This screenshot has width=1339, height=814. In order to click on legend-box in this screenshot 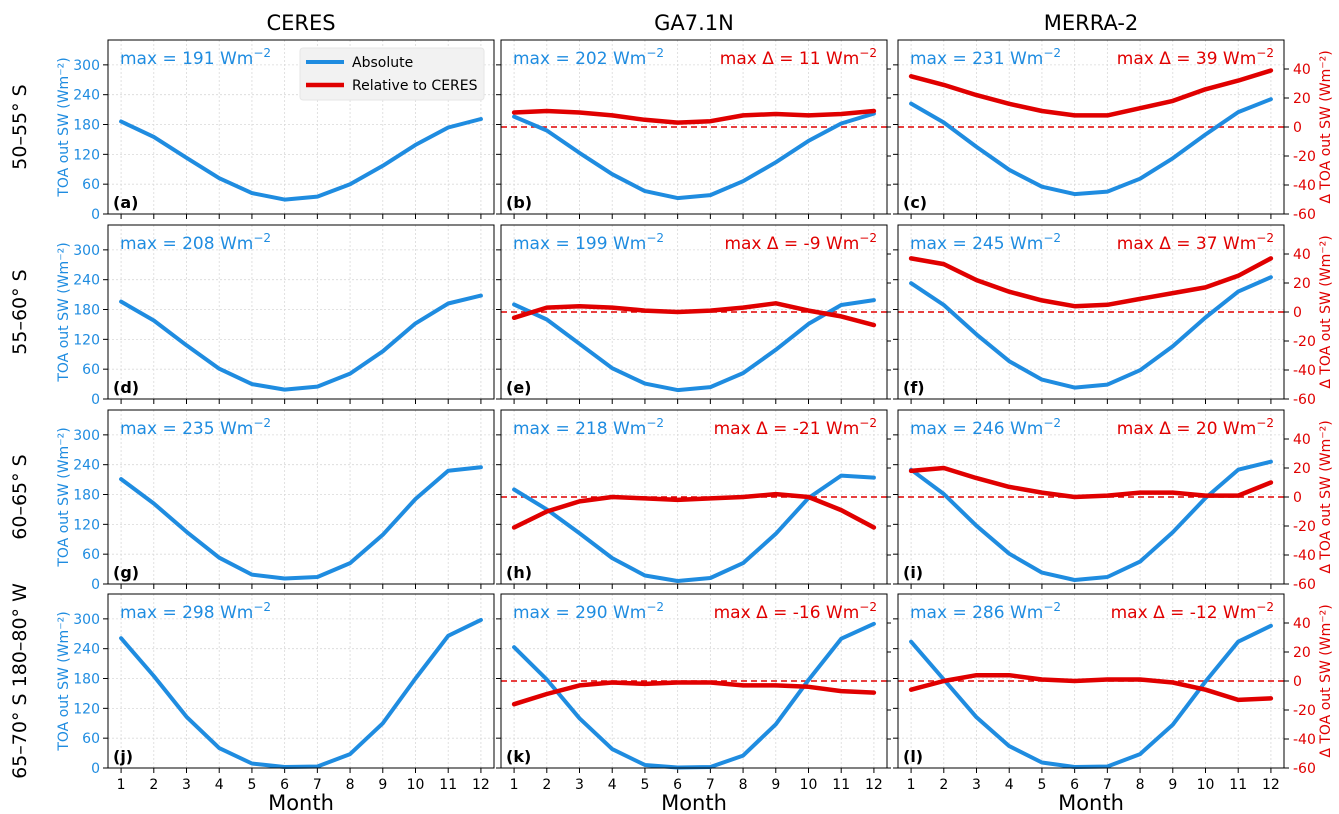, I will do `click(392, 74)`.